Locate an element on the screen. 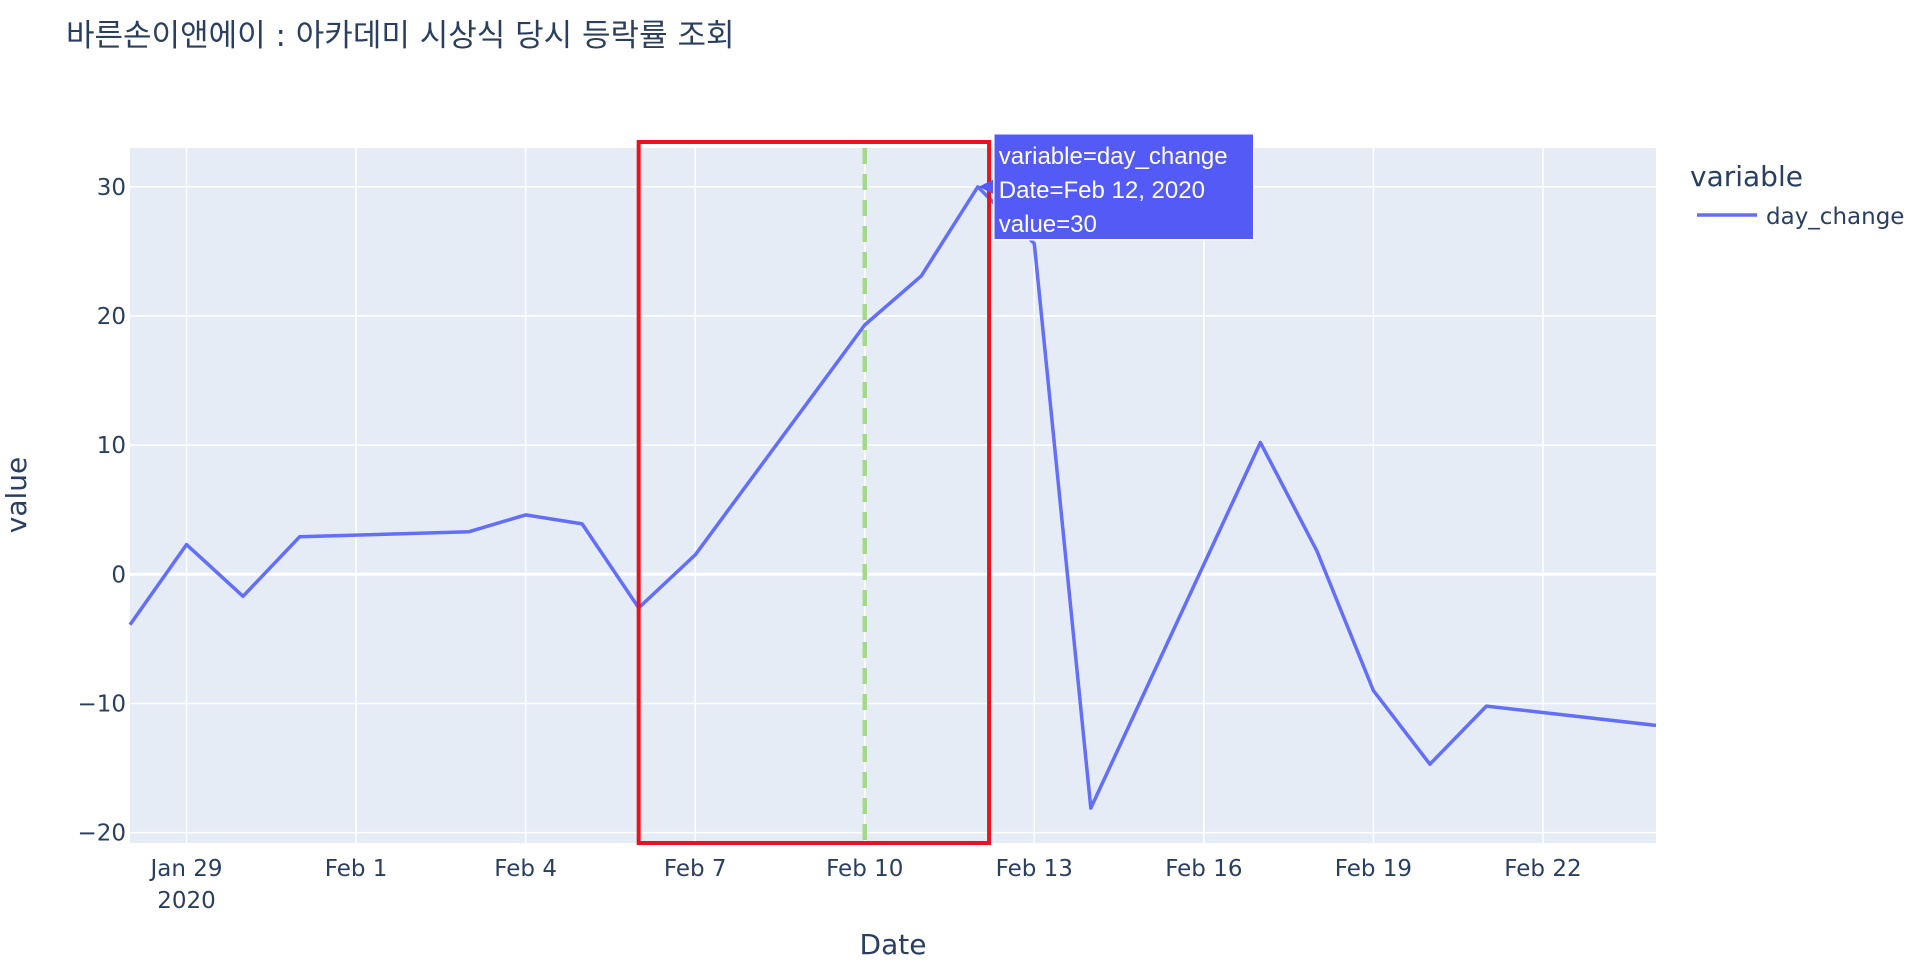  y-tick-label: −10 is located at coordinates (101, 704).